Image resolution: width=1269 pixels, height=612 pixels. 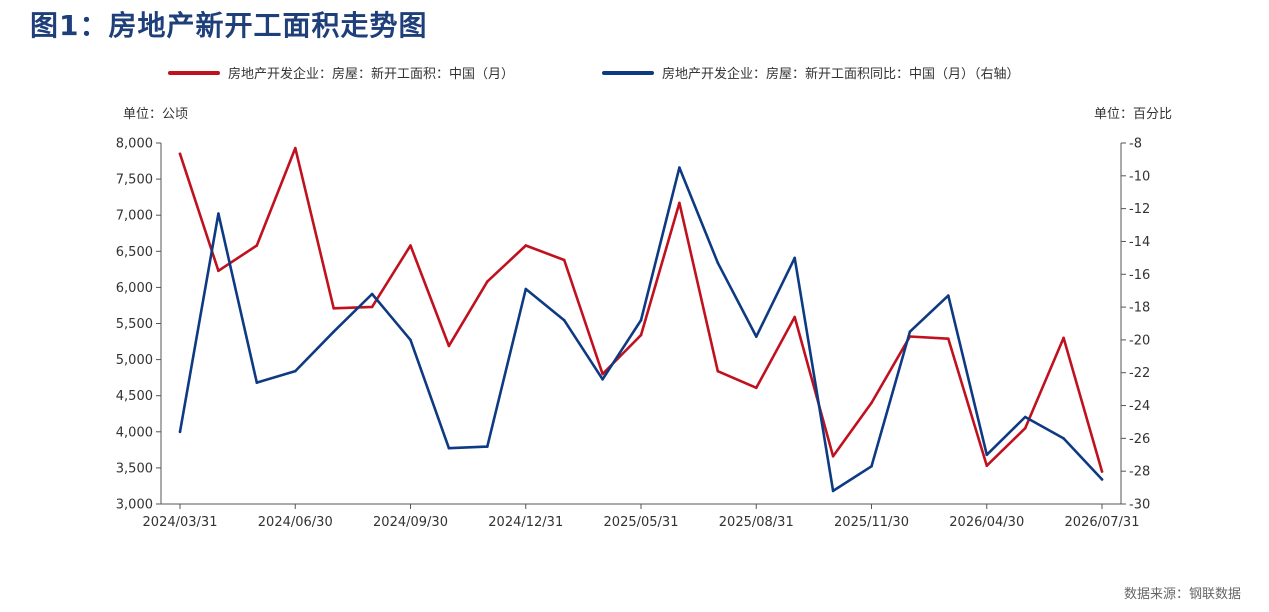 What do you see at coordinates (134, 432) in the screenshot?
I see `y-left-tick-label: 4,000` at bounding box center [134, 432].